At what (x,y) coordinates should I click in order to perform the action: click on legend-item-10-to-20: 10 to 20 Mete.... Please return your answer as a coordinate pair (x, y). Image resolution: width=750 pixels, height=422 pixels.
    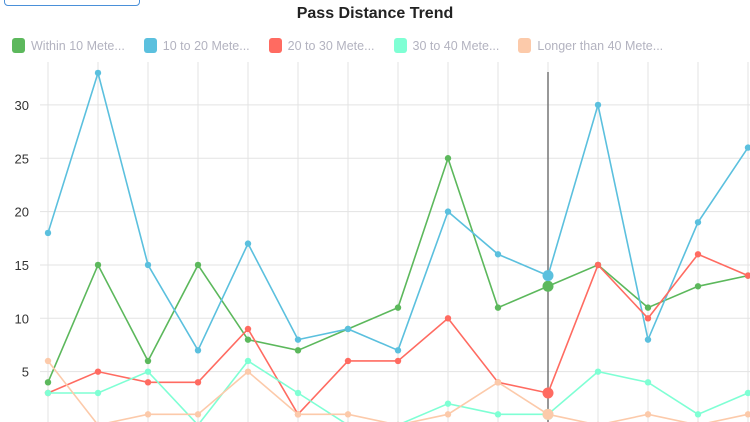
    Looking at the image, I should click on (196, 45).